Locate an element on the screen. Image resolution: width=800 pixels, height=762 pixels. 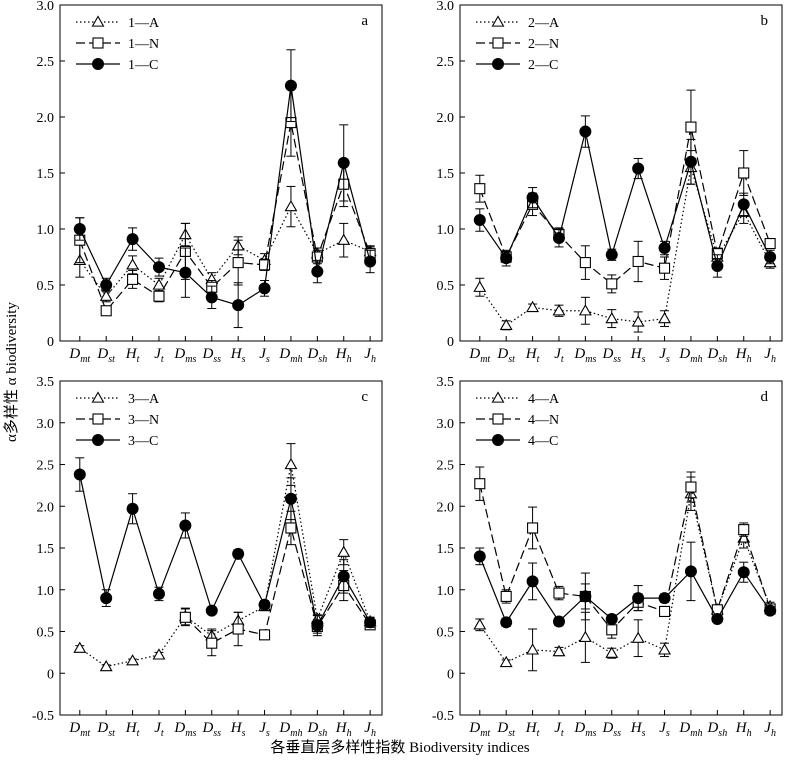
y-tick-label: 0.5 is located at coordinates (446, 633).